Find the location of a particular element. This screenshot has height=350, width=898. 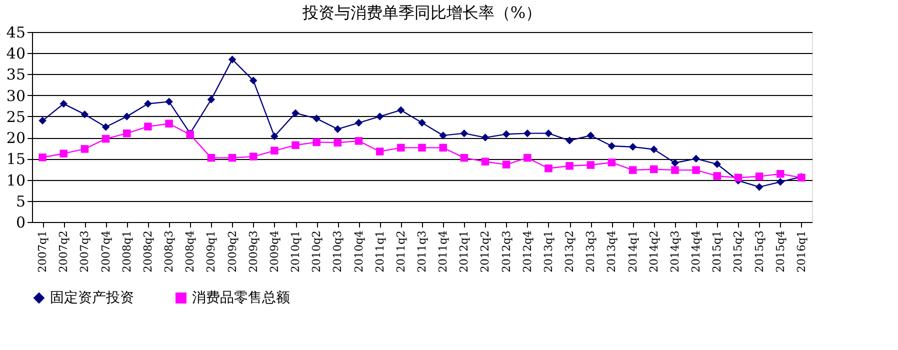

x-tick-label: 2013q3 is located at coordinates (591, 251).